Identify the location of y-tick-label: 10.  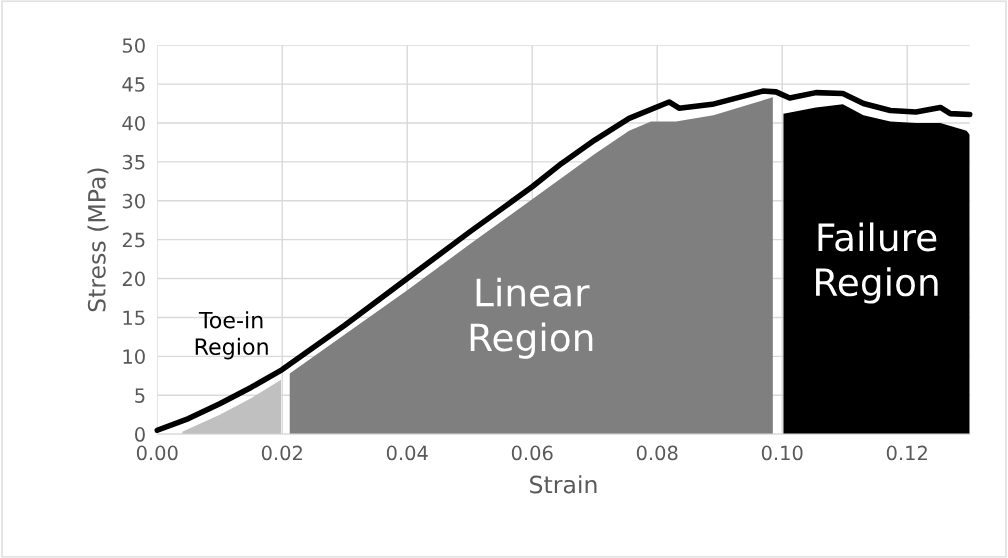
(134, 356).